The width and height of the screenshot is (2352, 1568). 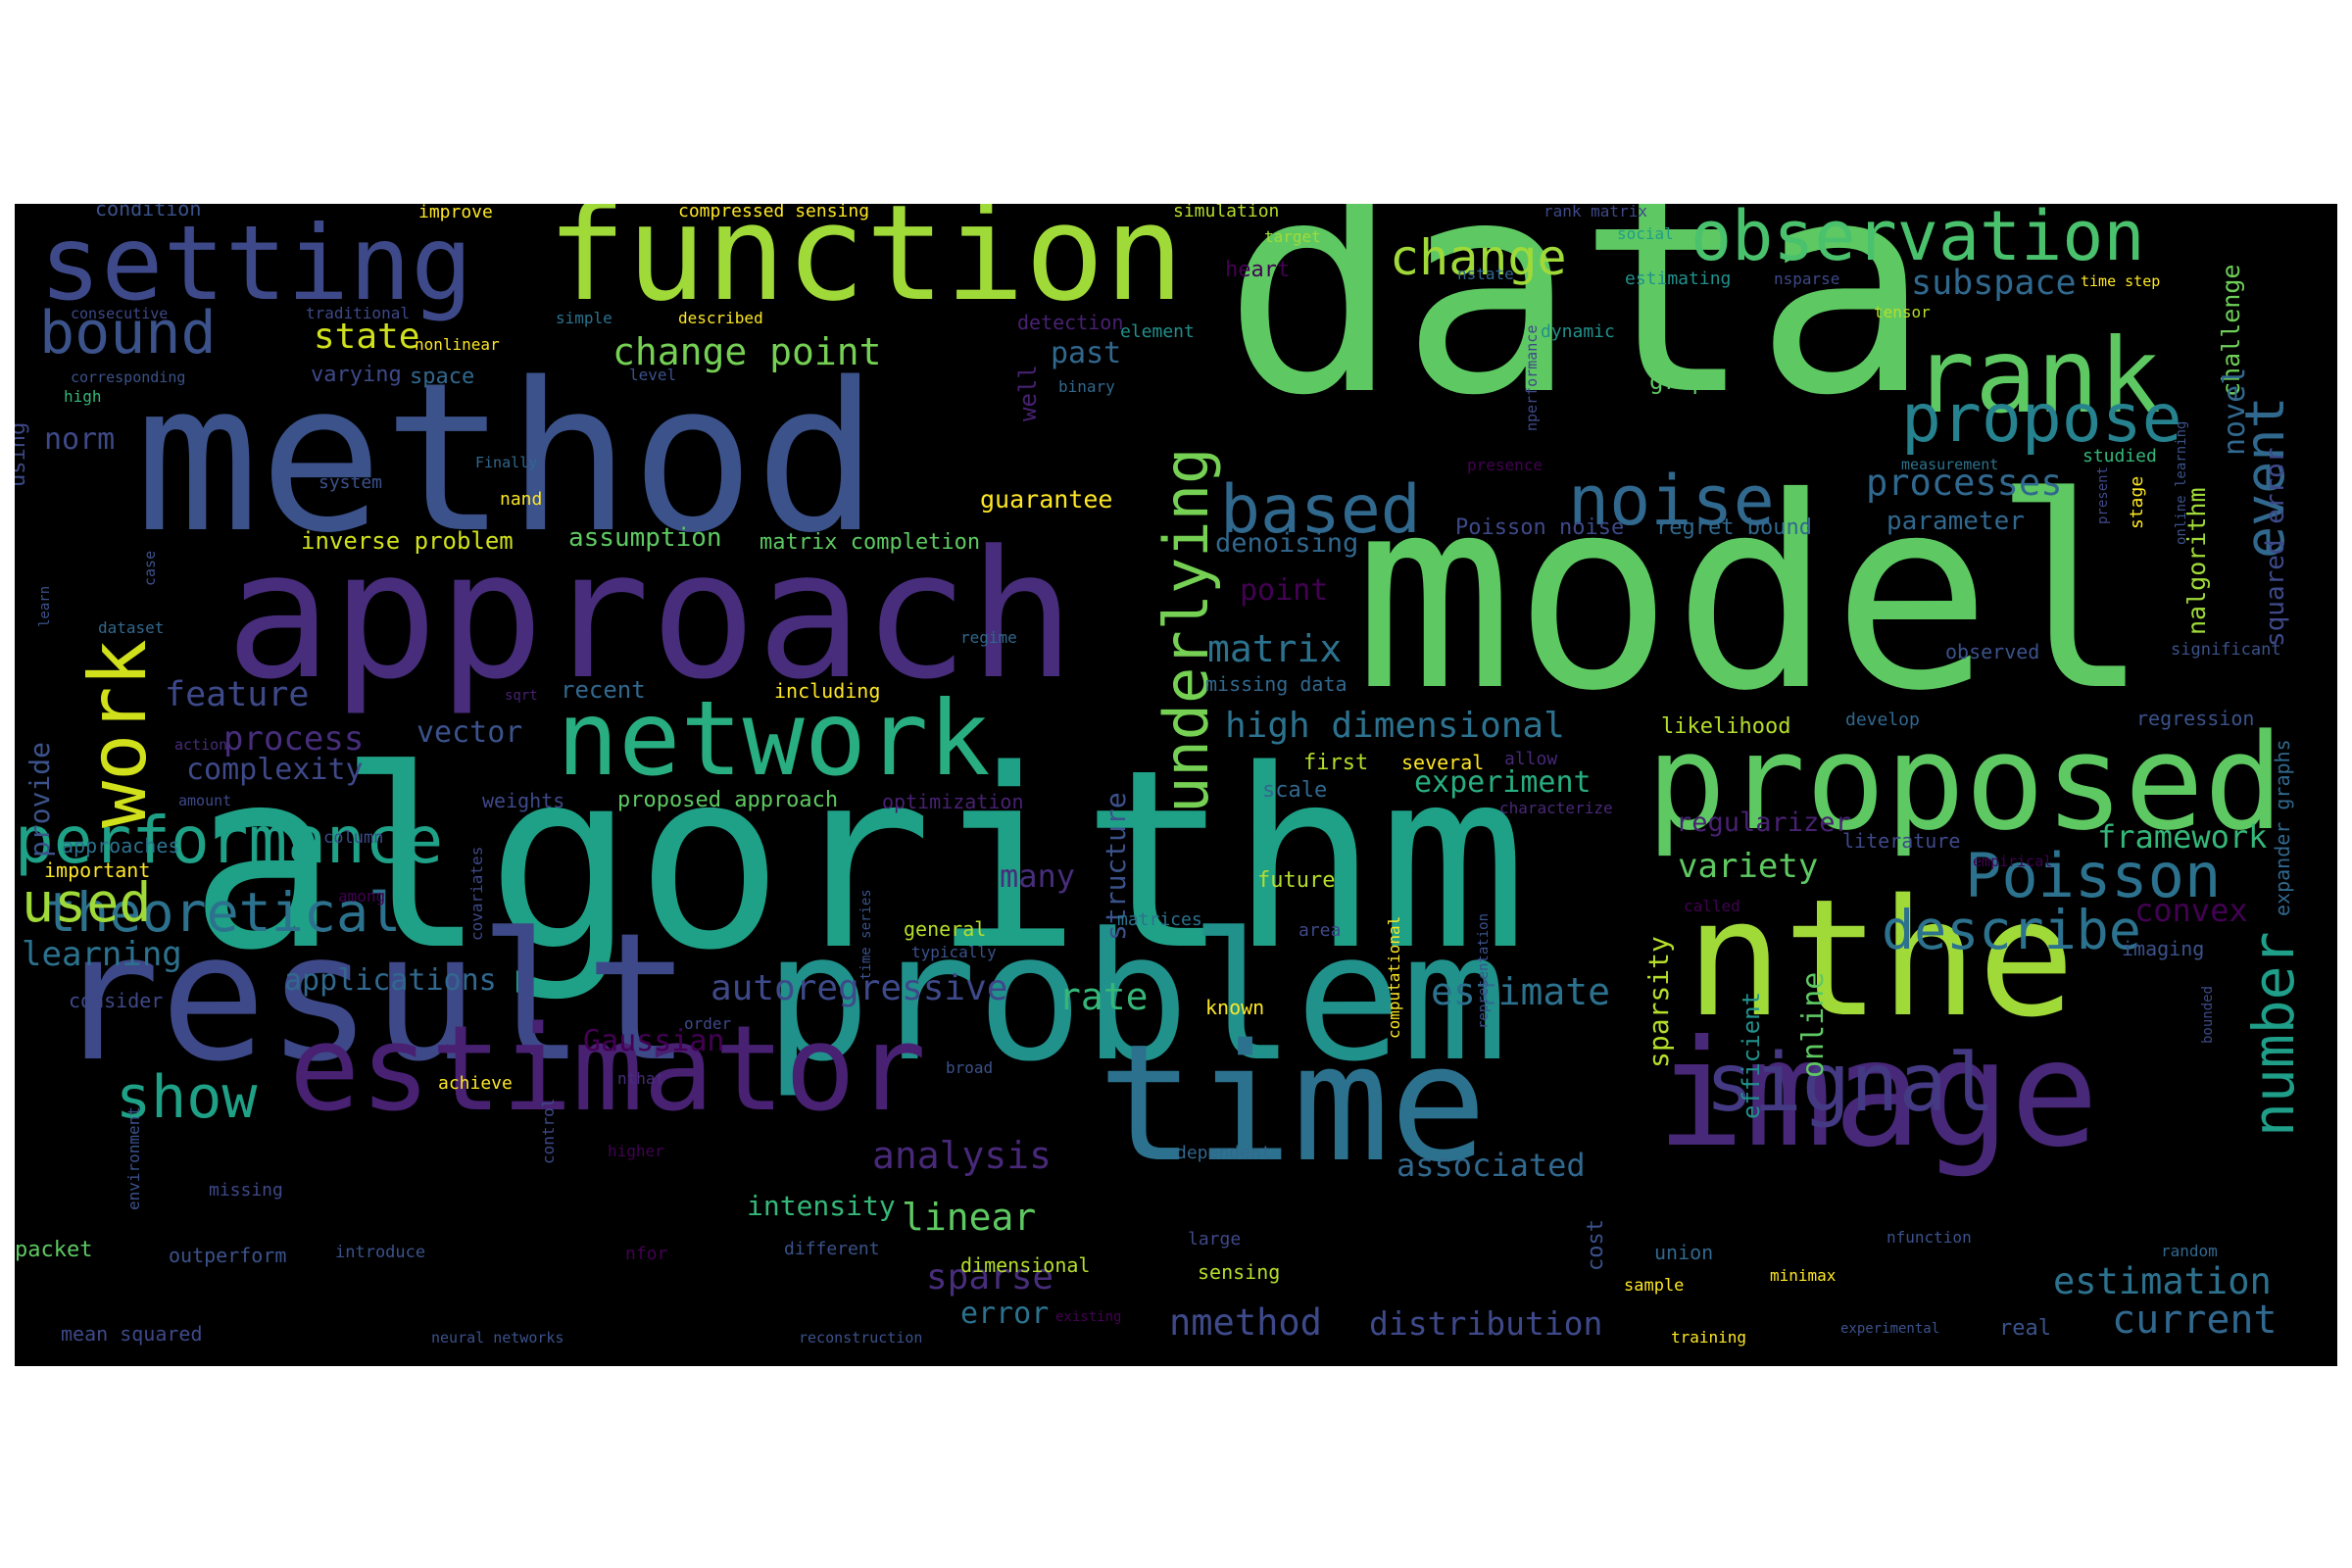 What do you see at coordinates (2093, 875) in the screenshot?
I see `word-poisson: Poisson` at bounding box center [2093, 875].